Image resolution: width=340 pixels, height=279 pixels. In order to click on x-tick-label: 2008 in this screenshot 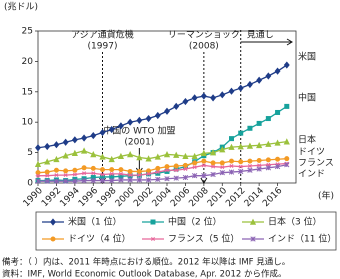, I will do `click(198, 197)`.